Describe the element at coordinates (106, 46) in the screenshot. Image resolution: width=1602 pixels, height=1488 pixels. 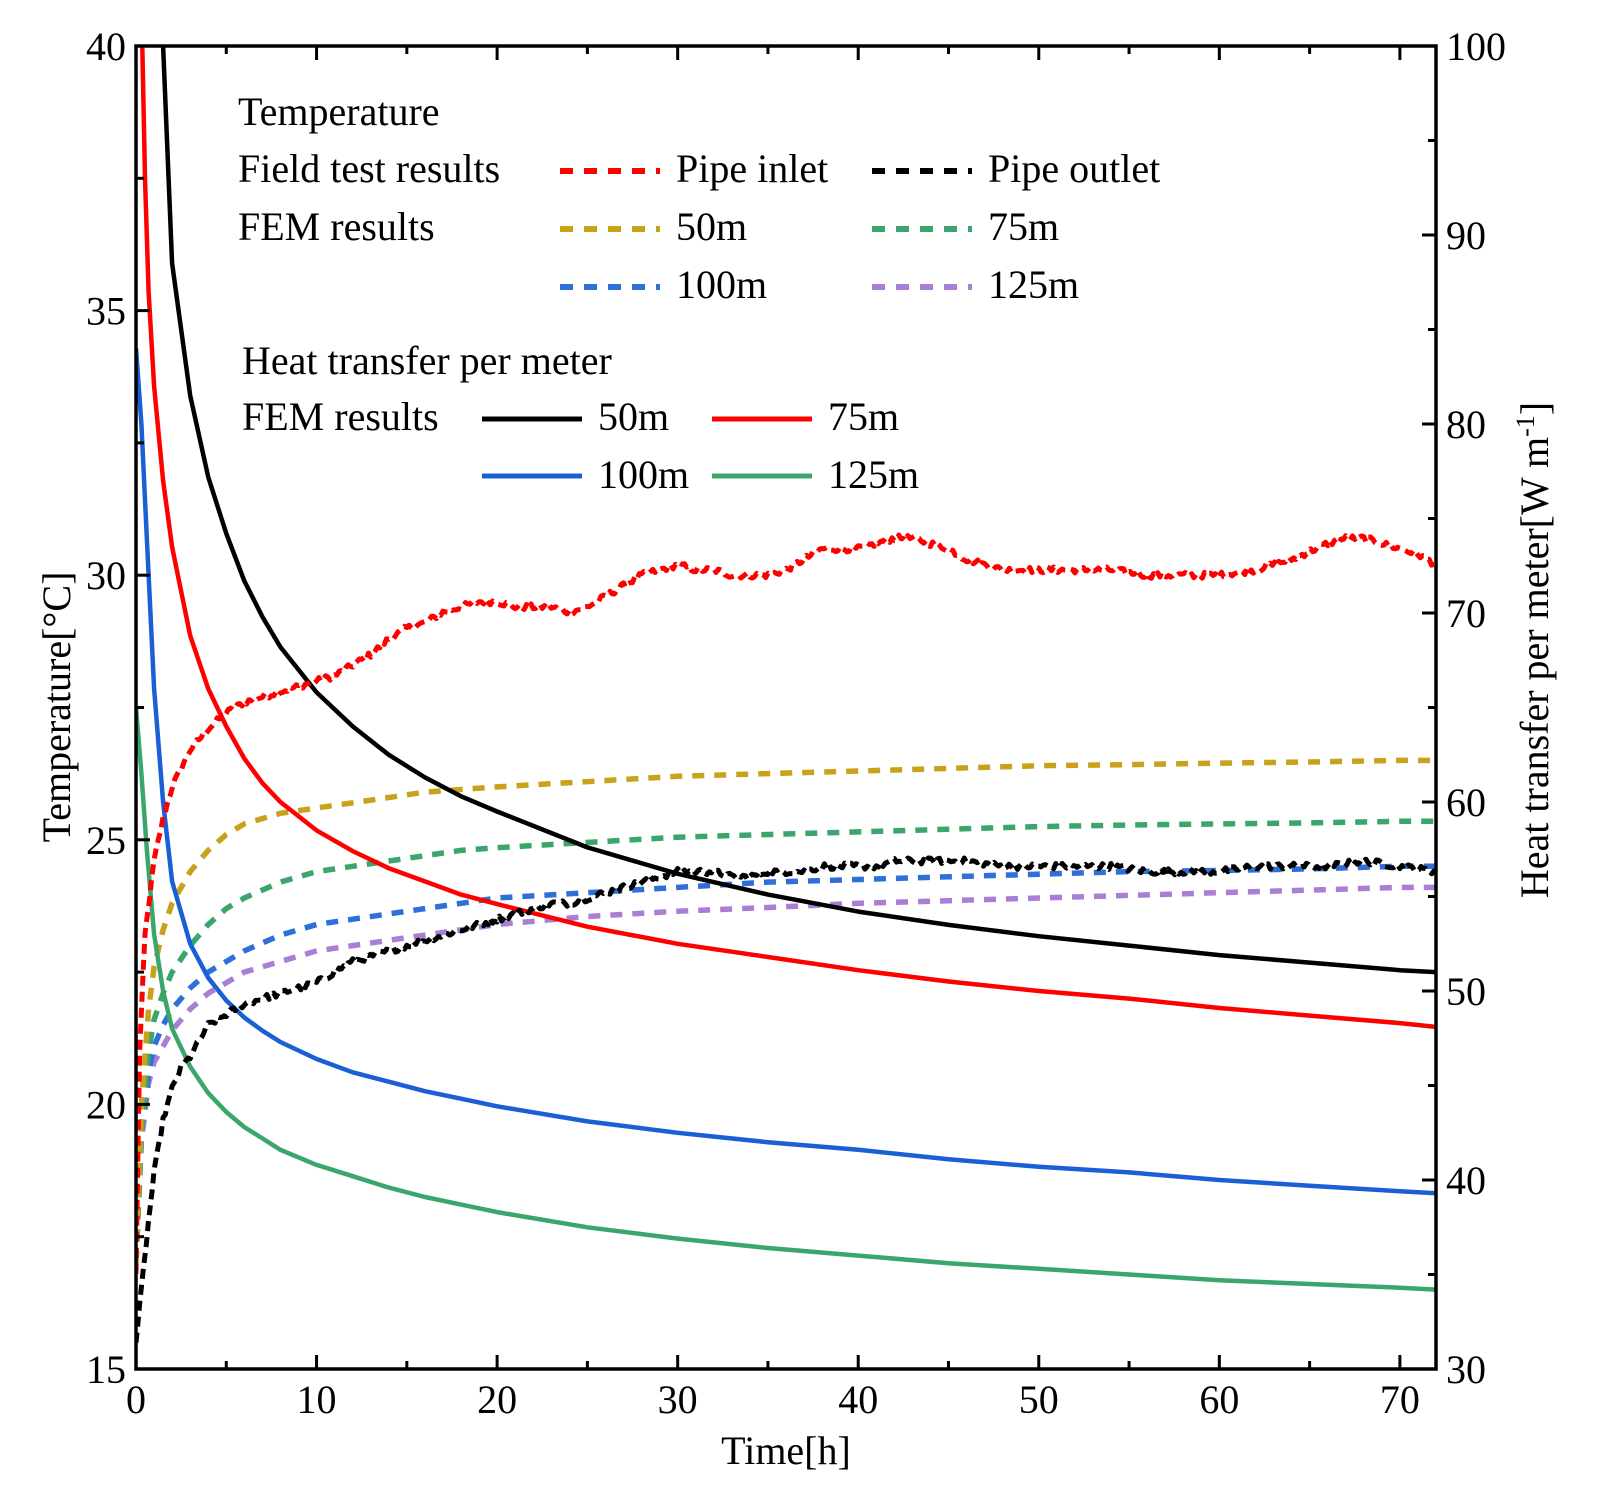
I see `y-left-tick-label: 40` at that location.